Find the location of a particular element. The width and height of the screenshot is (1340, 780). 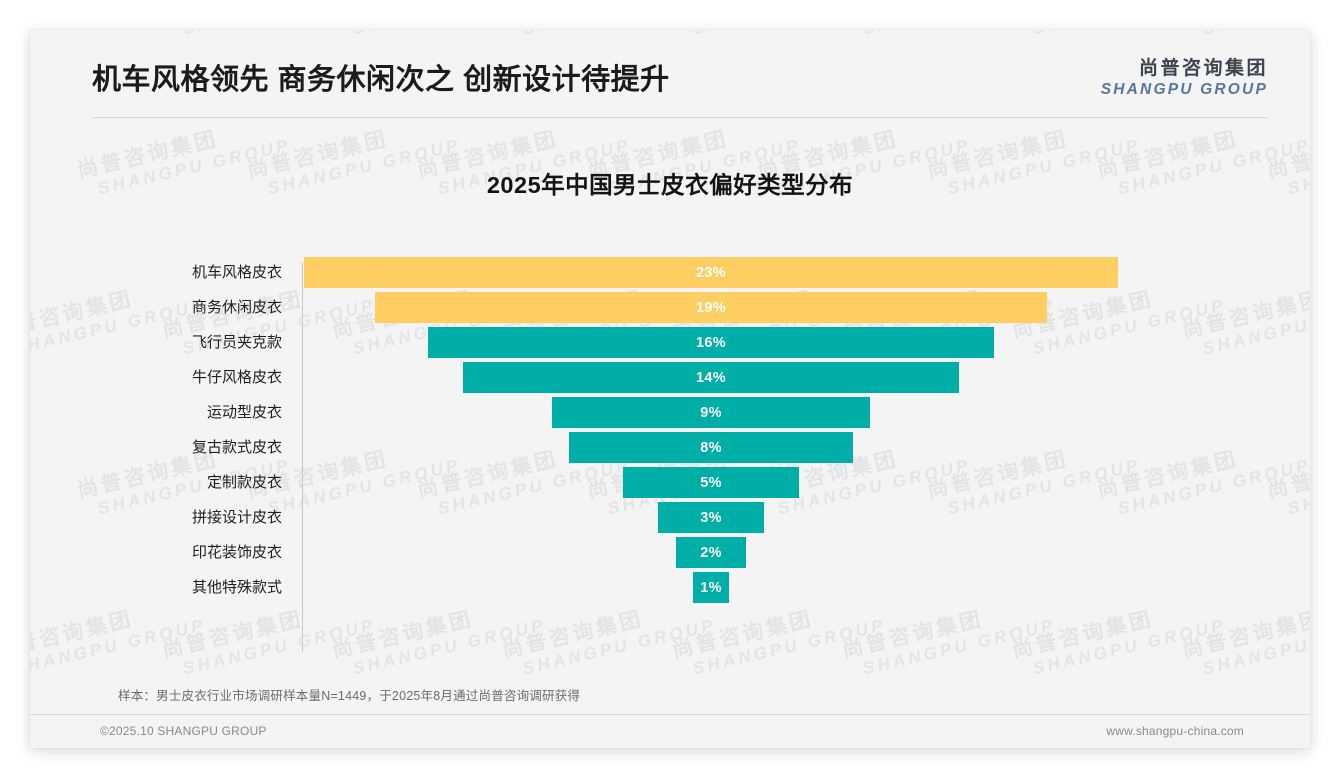

chart-bar: 2% is located at coordinates (711, 552).